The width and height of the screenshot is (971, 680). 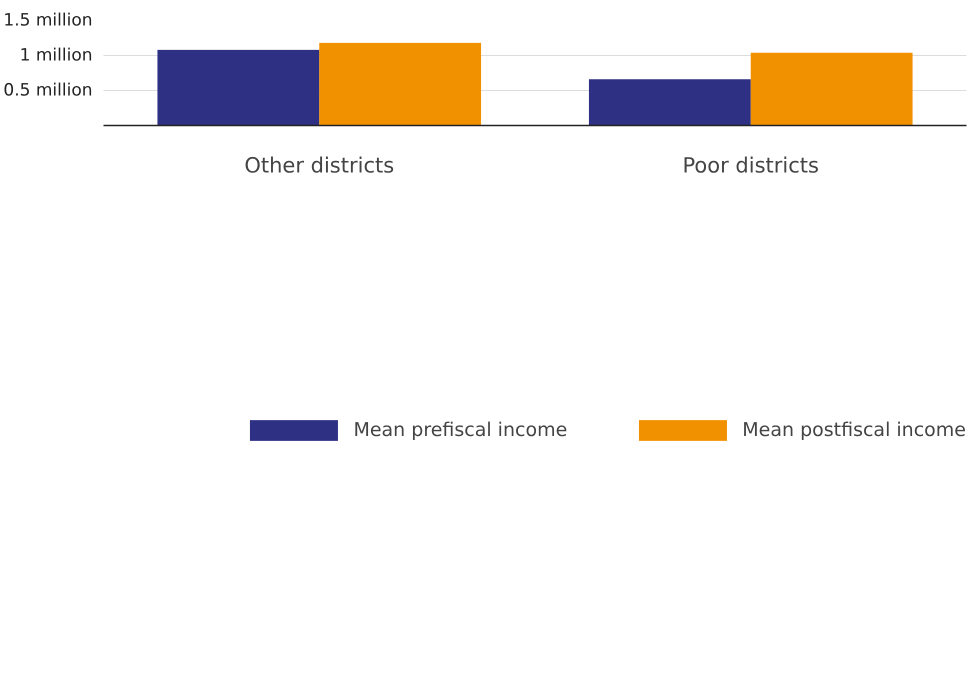 I want to click on y-tick-label: 1.5 million, so click(x=48, y=20).